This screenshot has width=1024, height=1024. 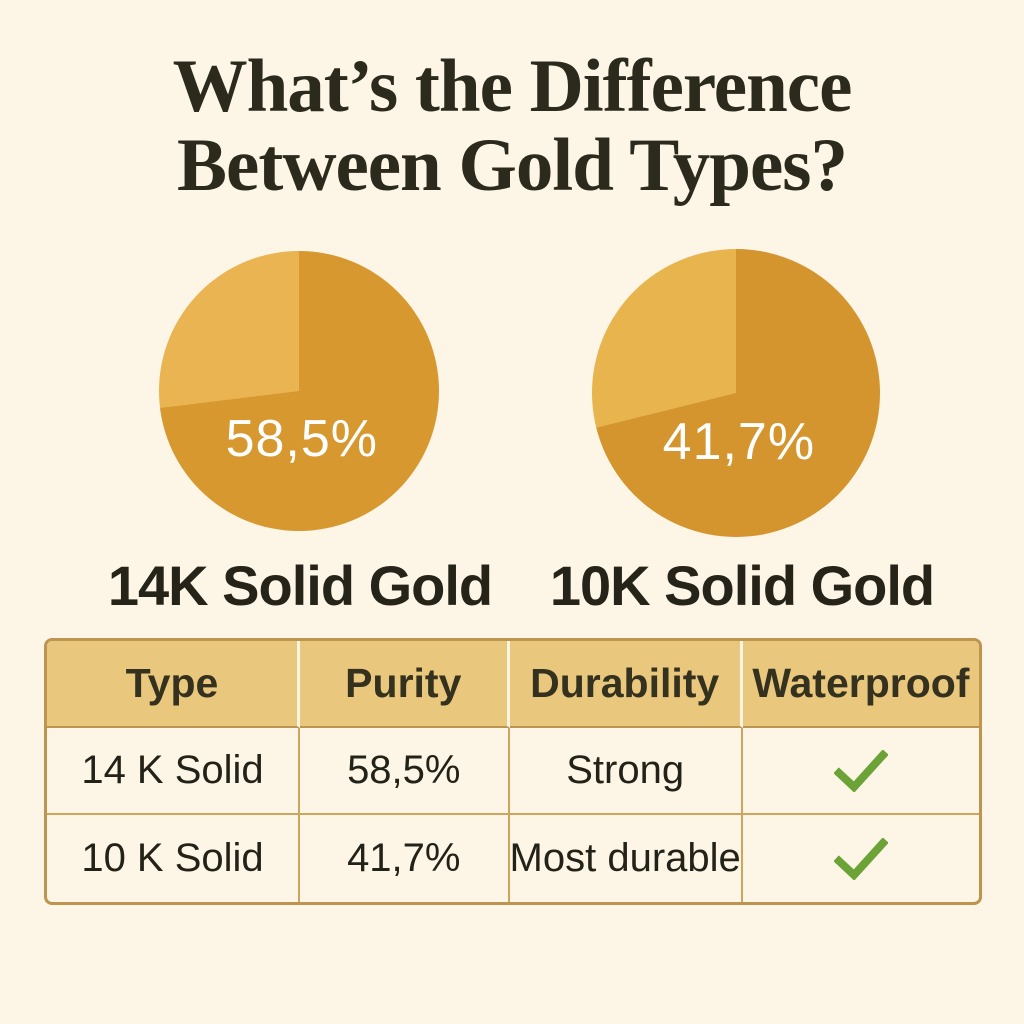 I want to click on table-header-waterproof: Waterproof, so click(x=860, y=684).